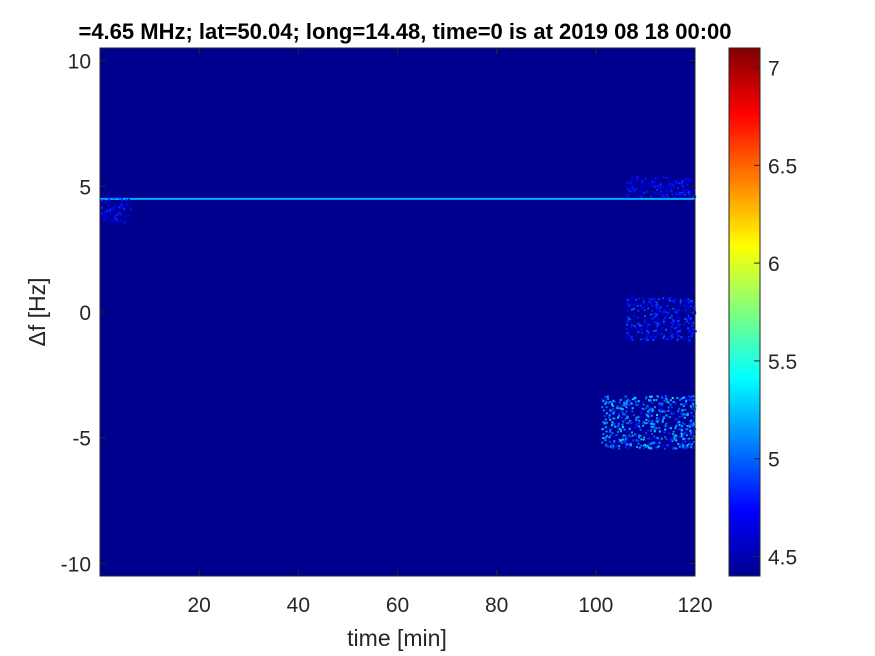 The width and height of the screenshot is (875, 656). Describe the element at coordinates (81, 439) in the screenshot. I see `y-tick-label: -5` at that location.